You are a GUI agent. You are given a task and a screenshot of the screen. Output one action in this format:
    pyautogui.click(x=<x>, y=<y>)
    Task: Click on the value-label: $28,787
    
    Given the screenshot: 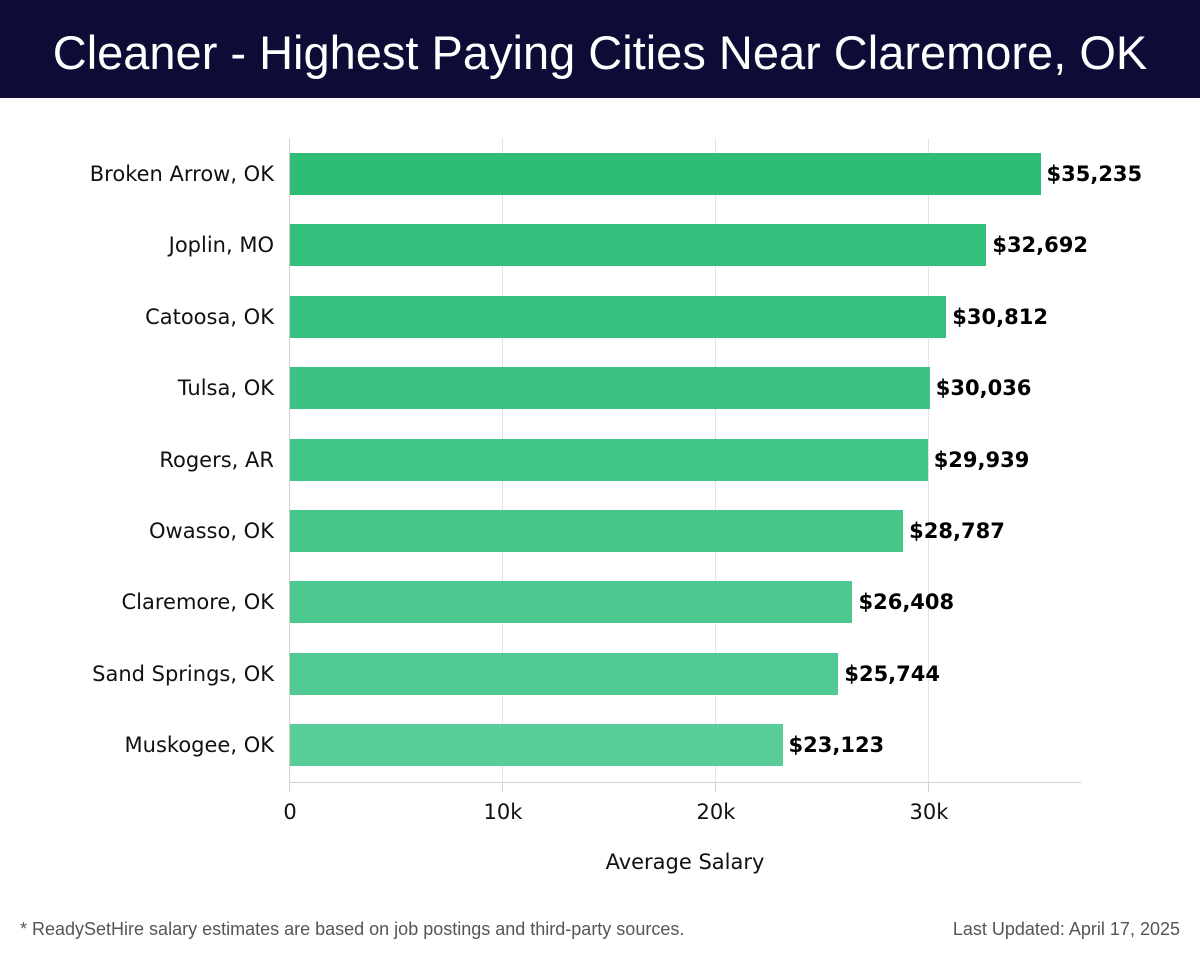 What is the action you would take?
    pyautogui.click(x=957, y=531)
    